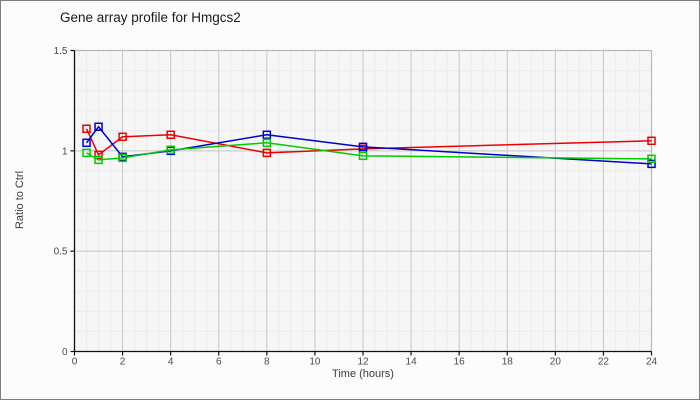 This screenshot has width=700, height=400. Describe the element at coordinates (123, 362) in the screenshot. I see `x-tick-label: 2` at that location.